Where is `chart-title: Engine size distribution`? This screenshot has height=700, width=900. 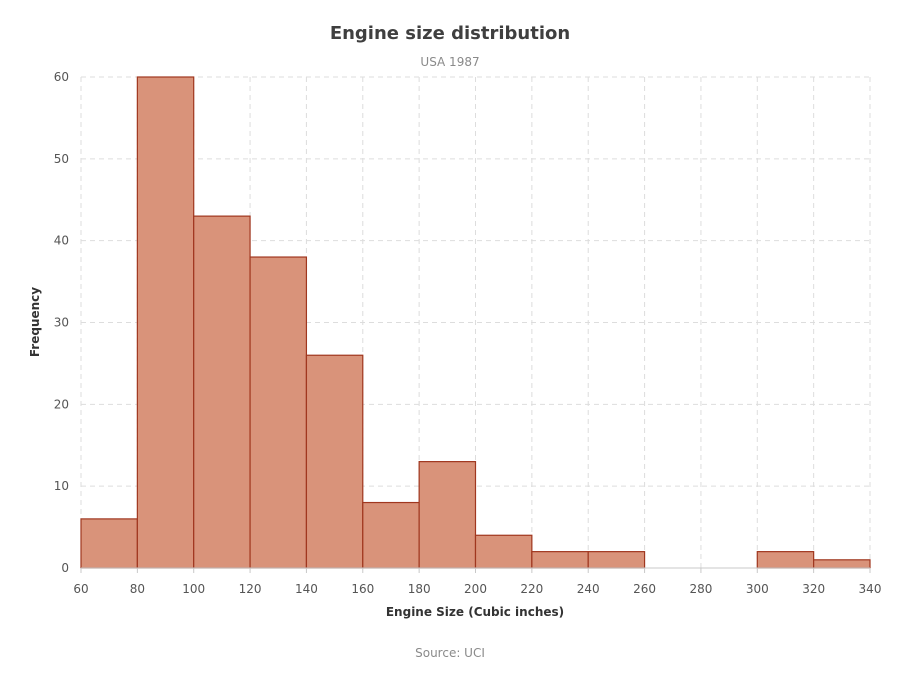 chart-title: Engine size distribution is located at coordinates (450, 33).